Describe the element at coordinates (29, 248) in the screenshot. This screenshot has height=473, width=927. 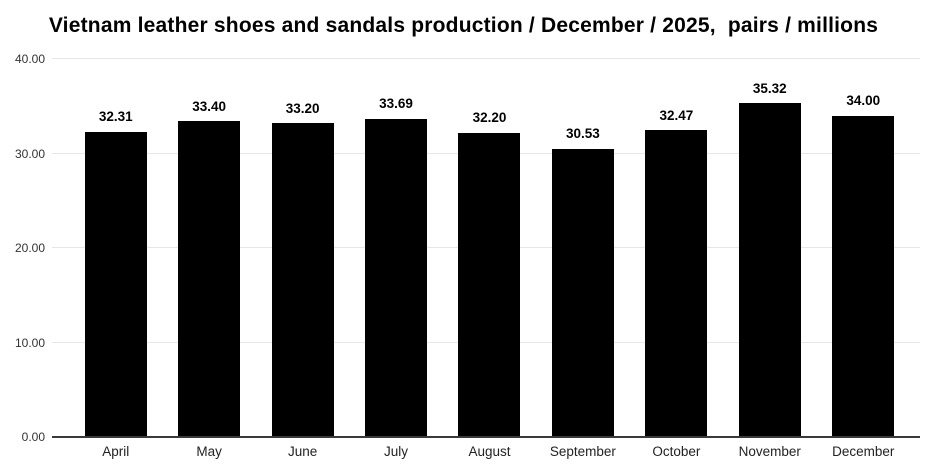
I see `y-axis-tick-label: 20.00` at that location.